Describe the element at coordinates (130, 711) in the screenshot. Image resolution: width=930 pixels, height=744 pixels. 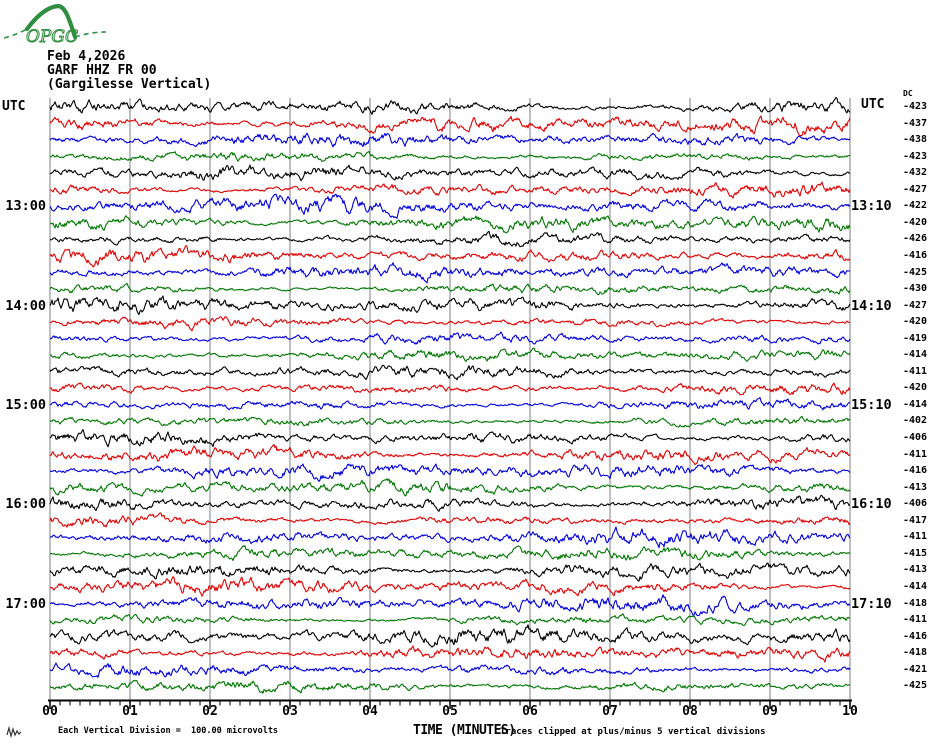
I see `x-tick-label-01: 01` at that location.